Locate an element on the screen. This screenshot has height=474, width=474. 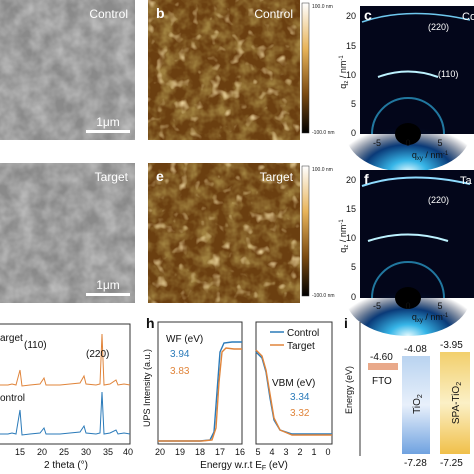
peak-110-label: (110) is located at coordinates (35, 345).